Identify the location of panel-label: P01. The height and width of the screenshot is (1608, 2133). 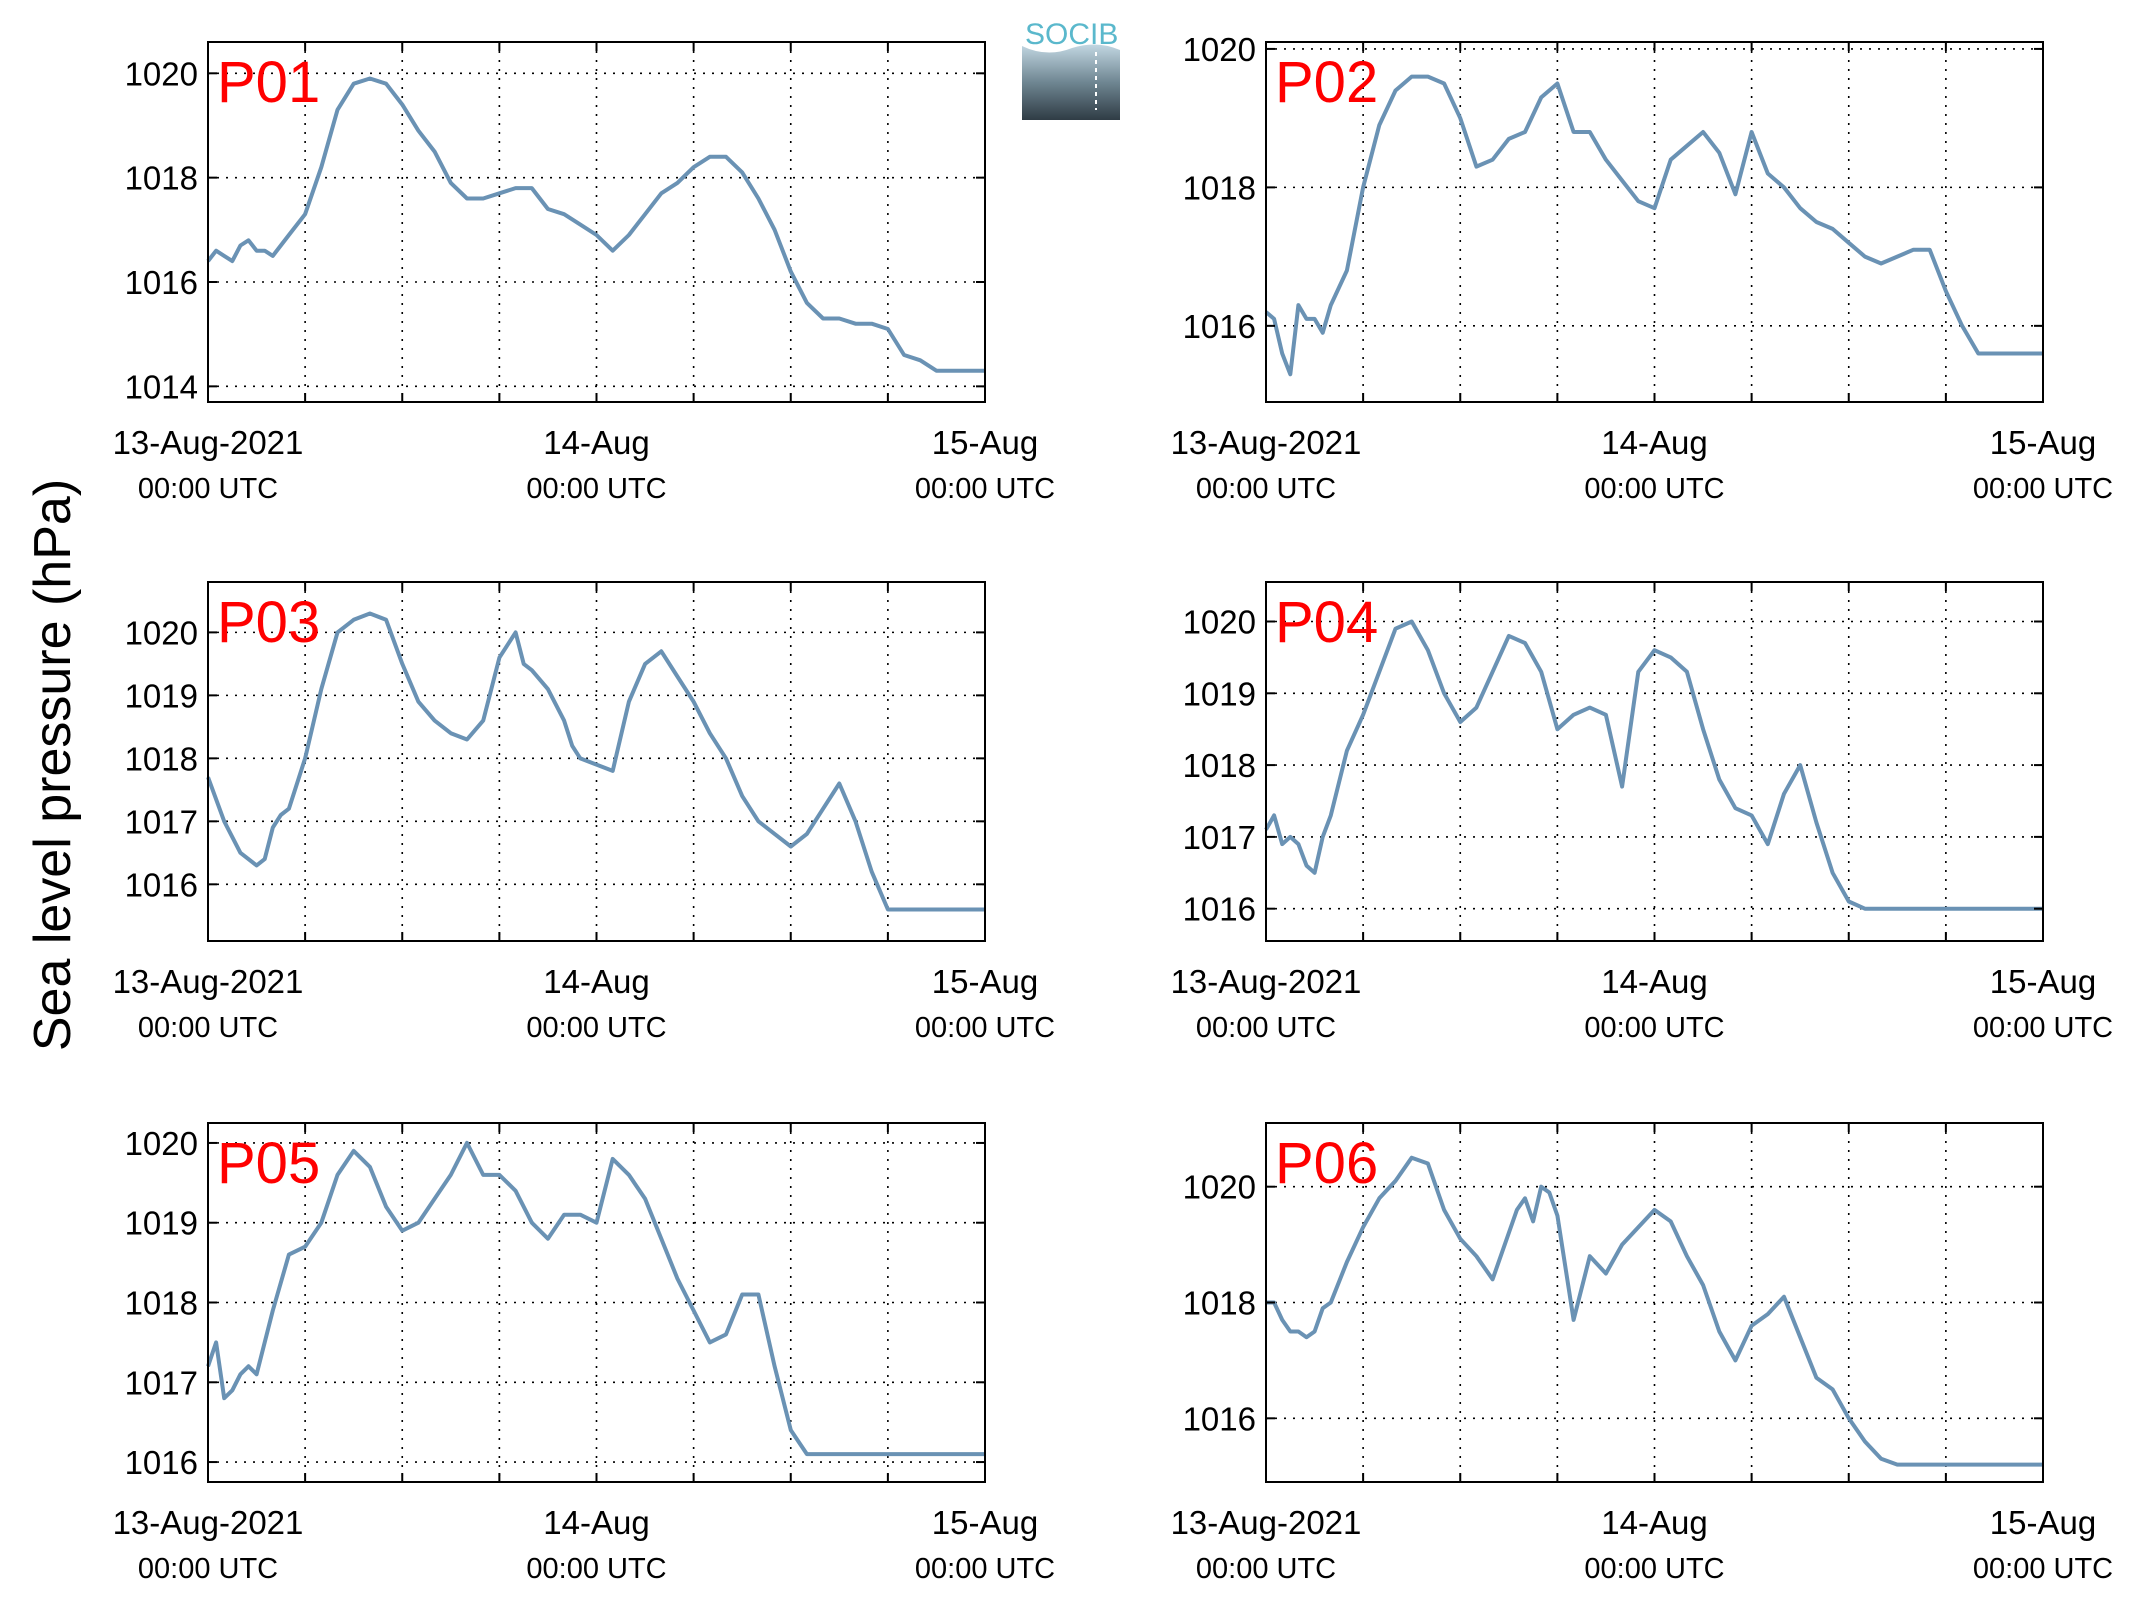
(268, 82).